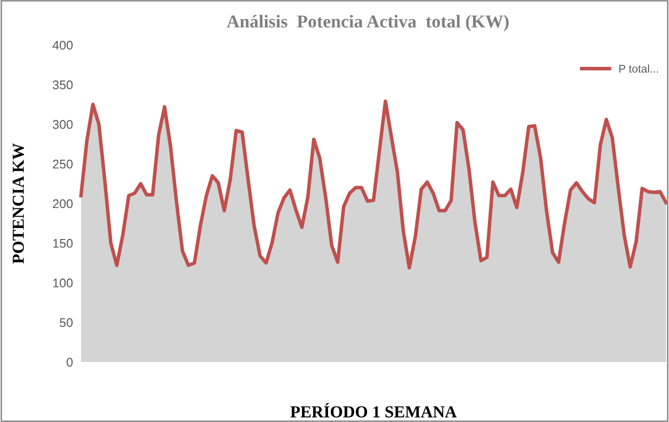 Image resolution: width=669 pixels, height=422 pixels. Describe the element at coordinates (62, 85) in the screenshot. I see `y-tick-label: 350` at that location.